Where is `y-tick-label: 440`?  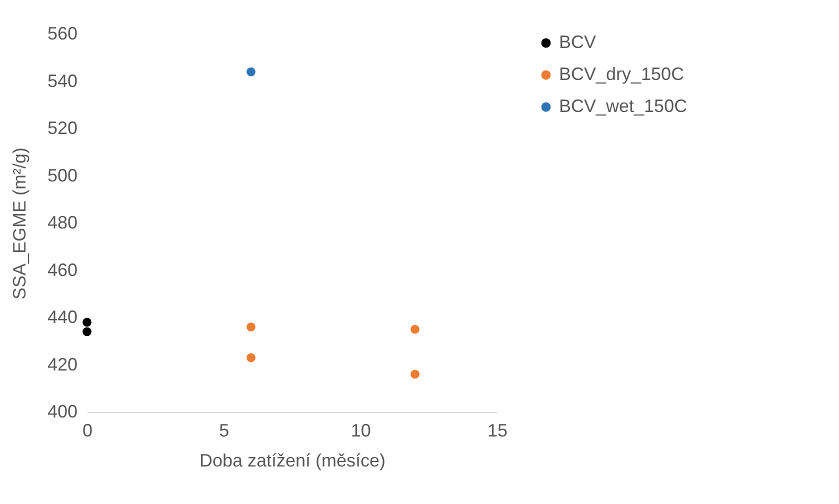
y-tick-label: 440 is located at coordinates (62, 317).